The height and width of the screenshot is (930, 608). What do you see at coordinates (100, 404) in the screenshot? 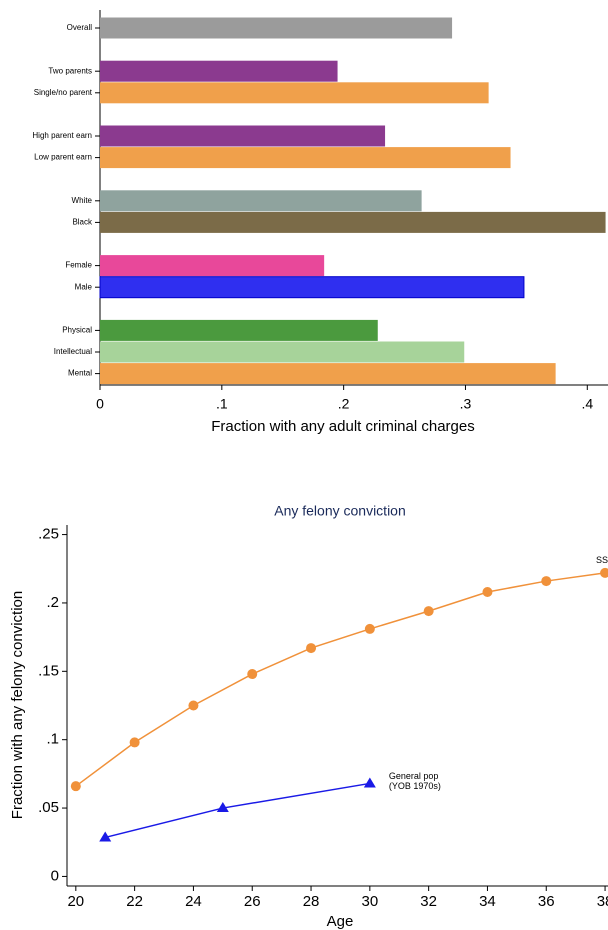
I see `x-tick-label: 0` at bounding box center [100, 404].